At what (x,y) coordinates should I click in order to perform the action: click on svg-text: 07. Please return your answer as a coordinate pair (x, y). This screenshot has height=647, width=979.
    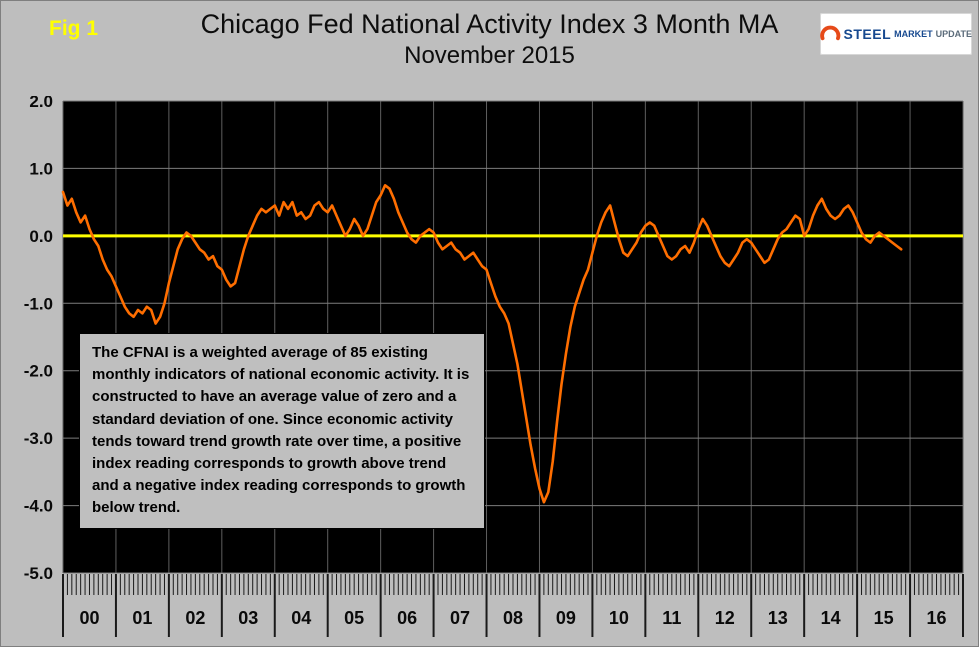
    Looking at the image, I should click on (460, 618).